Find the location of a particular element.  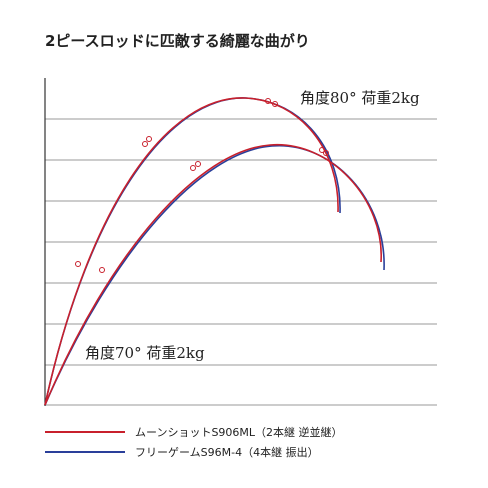

title: 2ピースロッドに匹敵する綺麗な曲がり is located at coordinates (177, 41).